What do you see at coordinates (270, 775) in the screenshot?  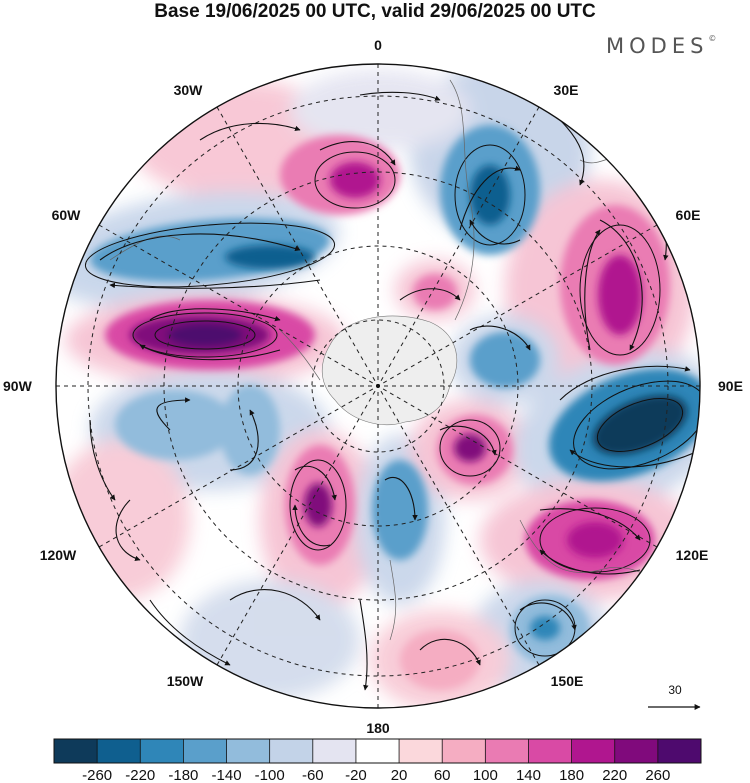 I see `colorbar-label: -100` at bounding box center [270, 775].